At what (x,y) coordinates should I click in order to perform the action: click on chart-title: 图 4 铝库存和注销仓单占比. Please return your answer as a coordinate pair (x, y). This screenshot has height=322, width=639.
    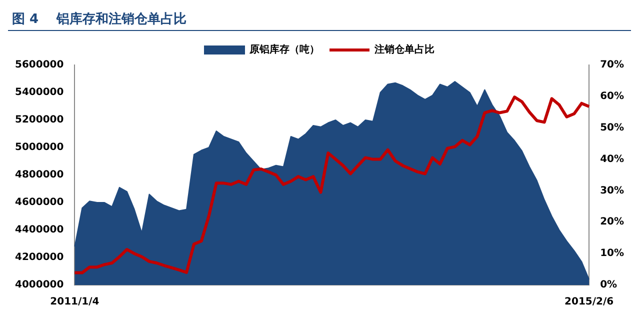
    Looking at the image, I should click on (319, 19).